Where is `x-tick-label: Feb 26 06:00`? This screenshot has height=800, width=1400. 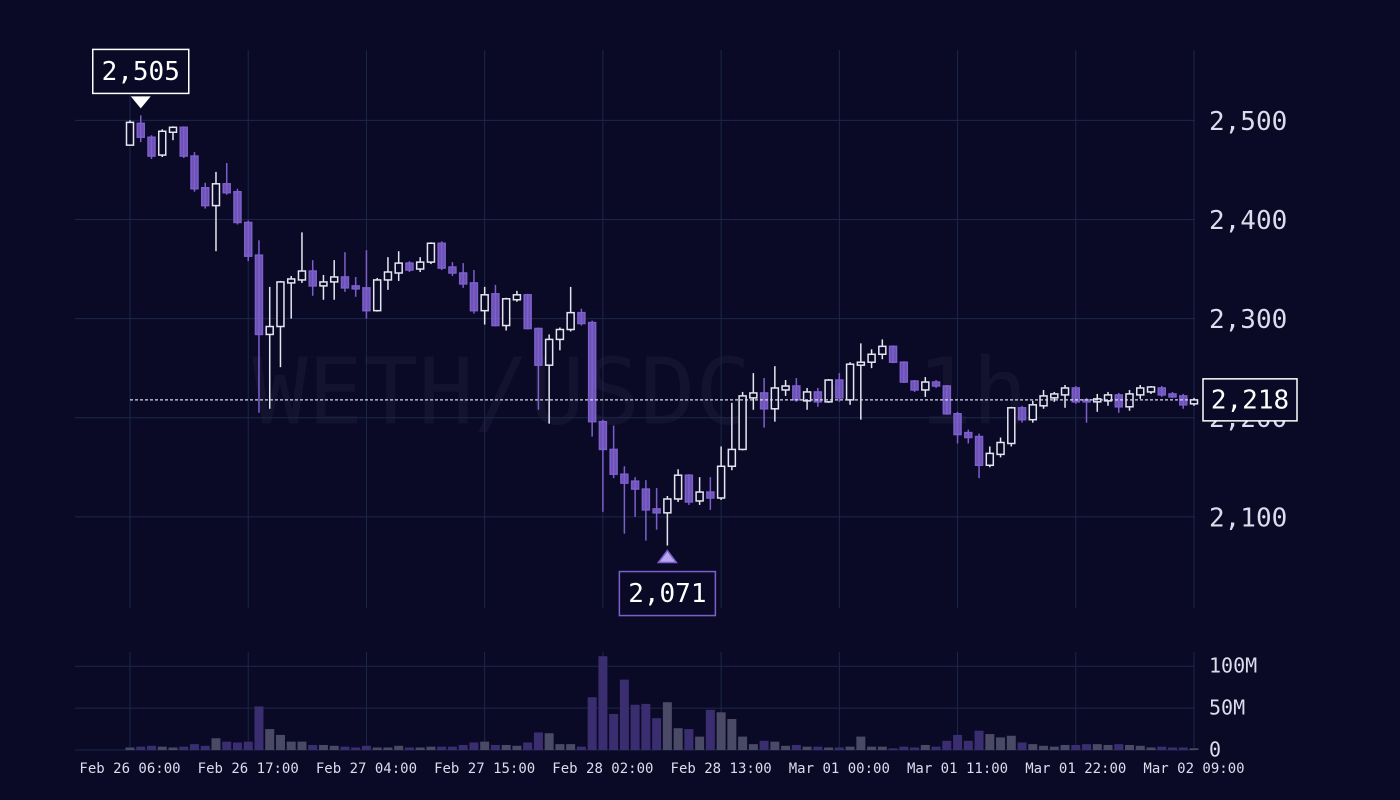
x-tick-label: Feb 26 06:00 is located at coordinates (129, 769).